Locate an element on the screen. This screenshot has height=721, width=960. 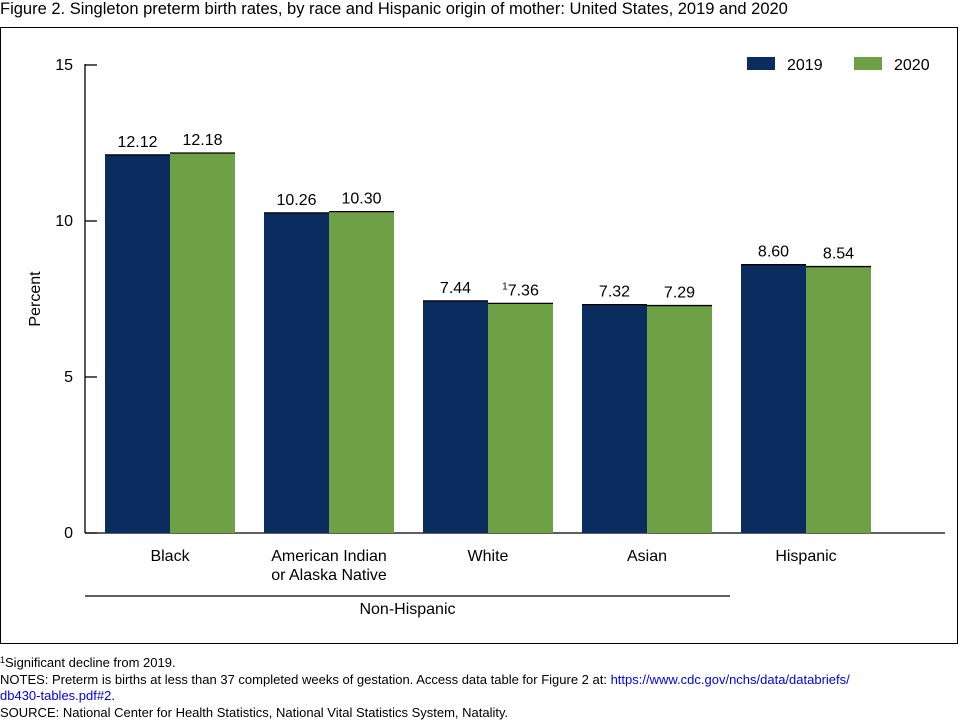
y-tick-label: 0 is located at coordinates (68, 533).